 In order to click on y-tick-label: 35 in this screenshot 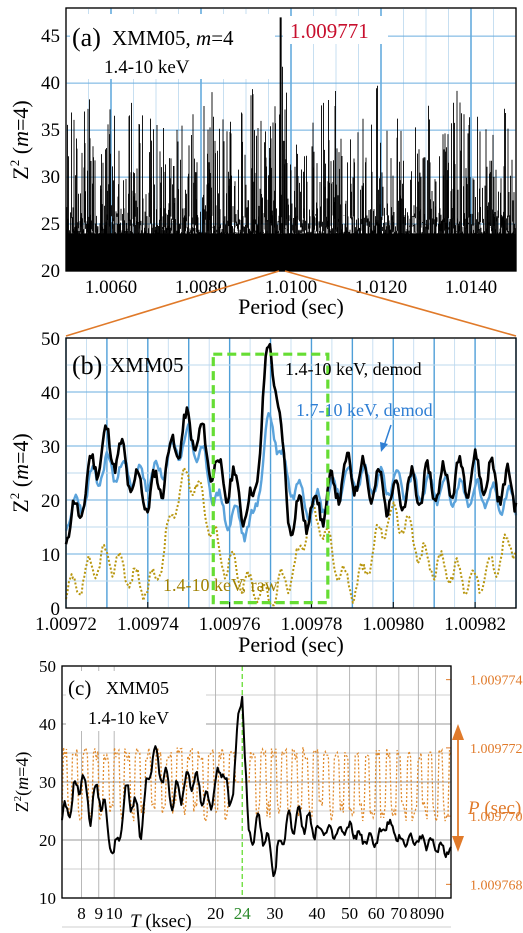, I will do `click(50, 130)`.